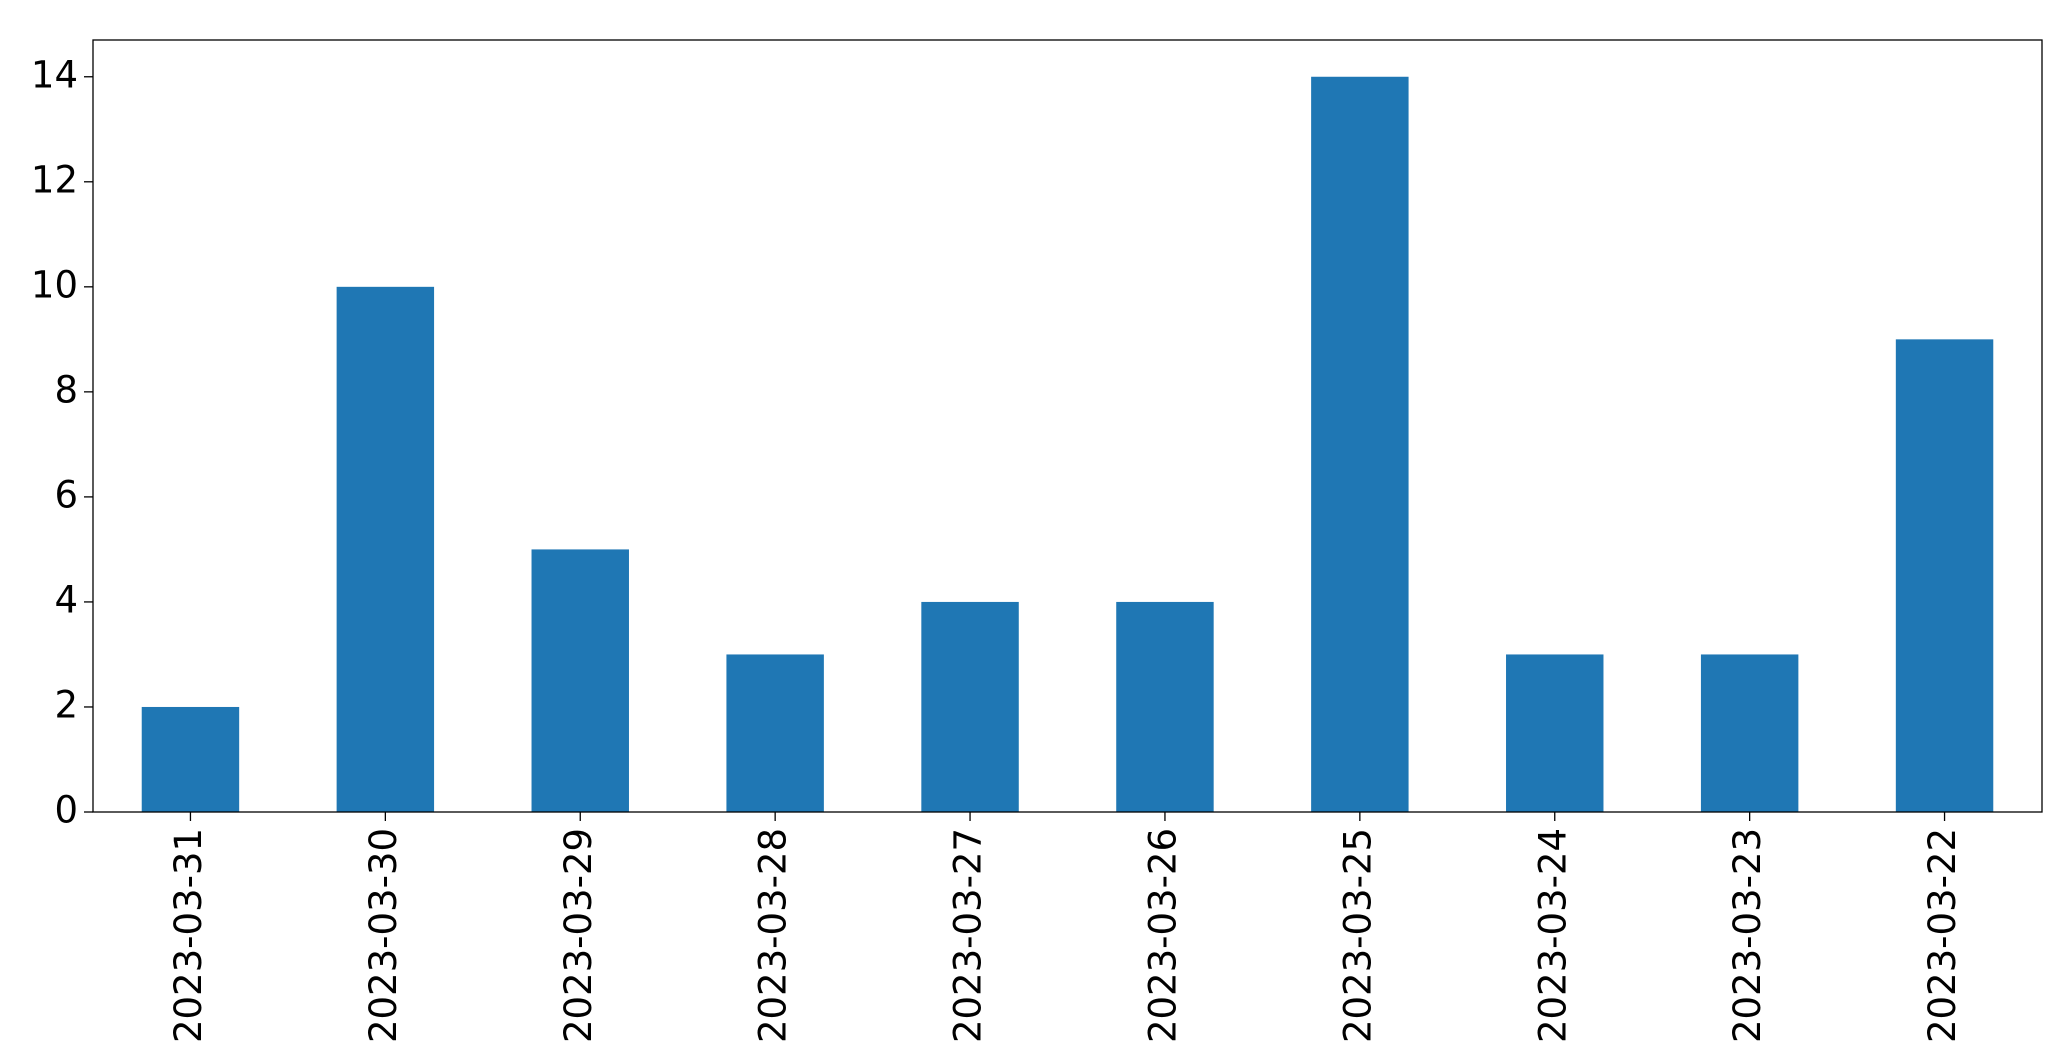 The height and width of the screenshot is (1061, 2071). Describe the element at coordinates (66, 810) in the screenshot. I see `y-tick-label: 0` at that location.